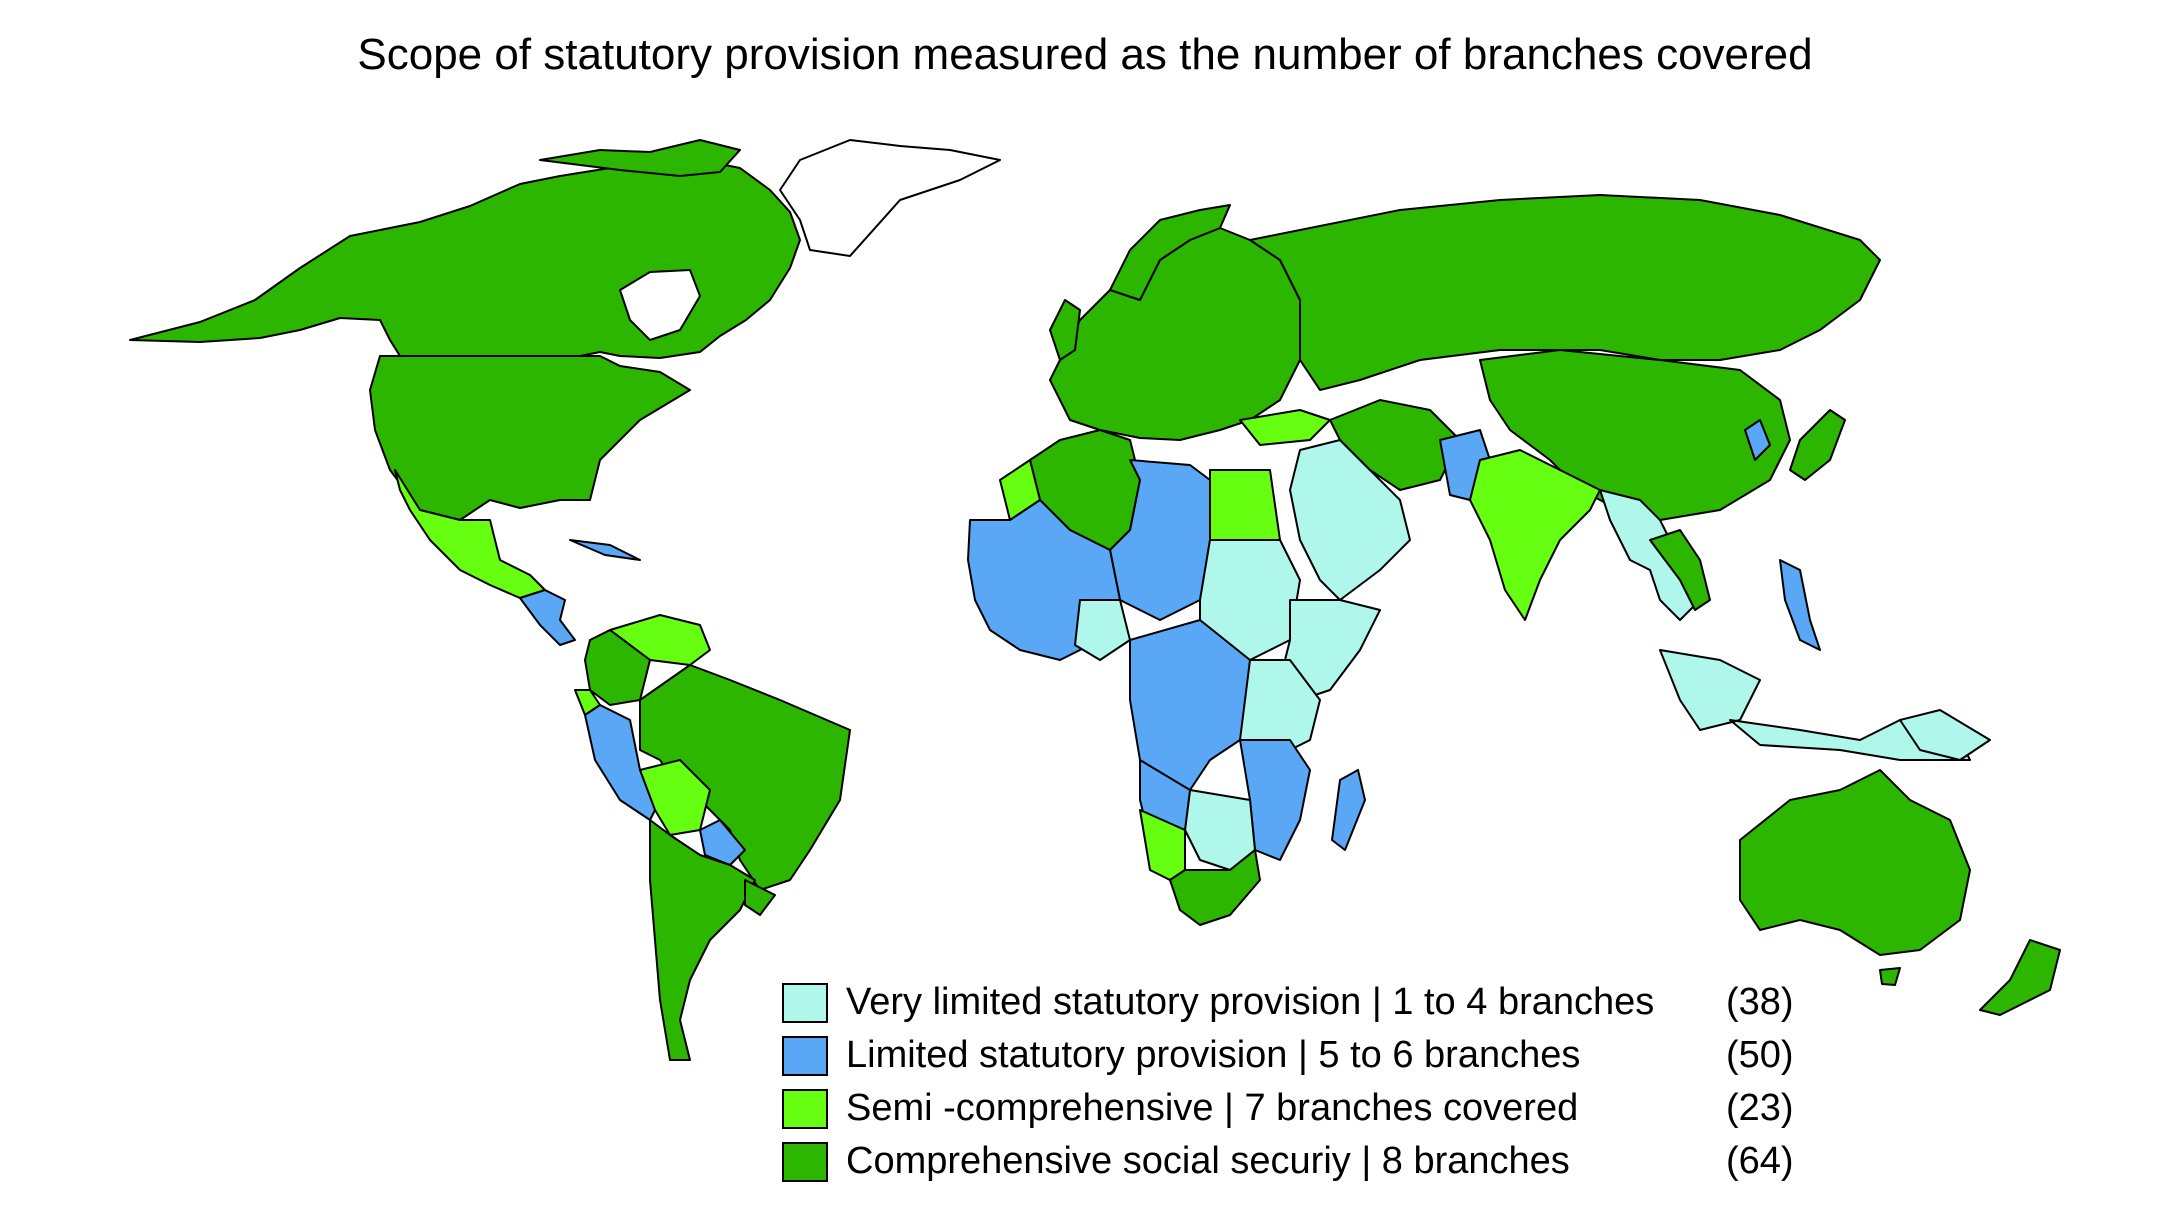 Image resolution: width=2170 pixels, height=1228 pixels. What do you see at coordinates (1535, 535) in the screenshot?
I see `region-india` at bounding box center [1535, 535].